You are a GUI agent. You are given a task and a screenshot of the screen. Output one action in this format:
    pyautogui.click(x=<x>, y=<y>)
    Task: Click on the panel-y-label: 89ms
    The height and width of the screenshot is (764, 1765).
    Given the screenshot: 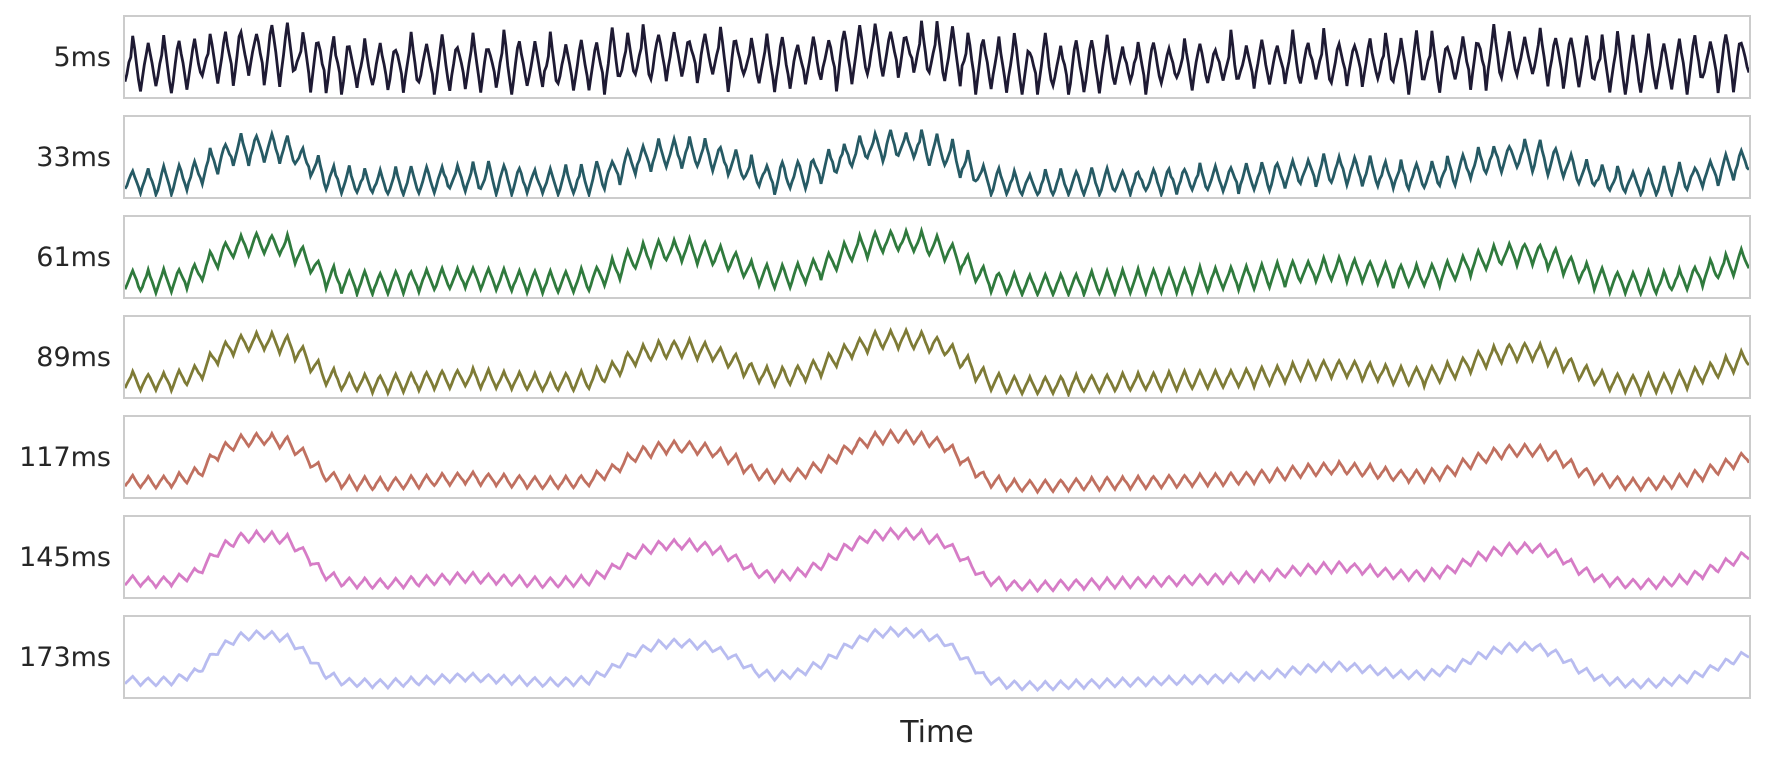 What is the action you would take?
    pyautogui.click(x=73, y=357)
    